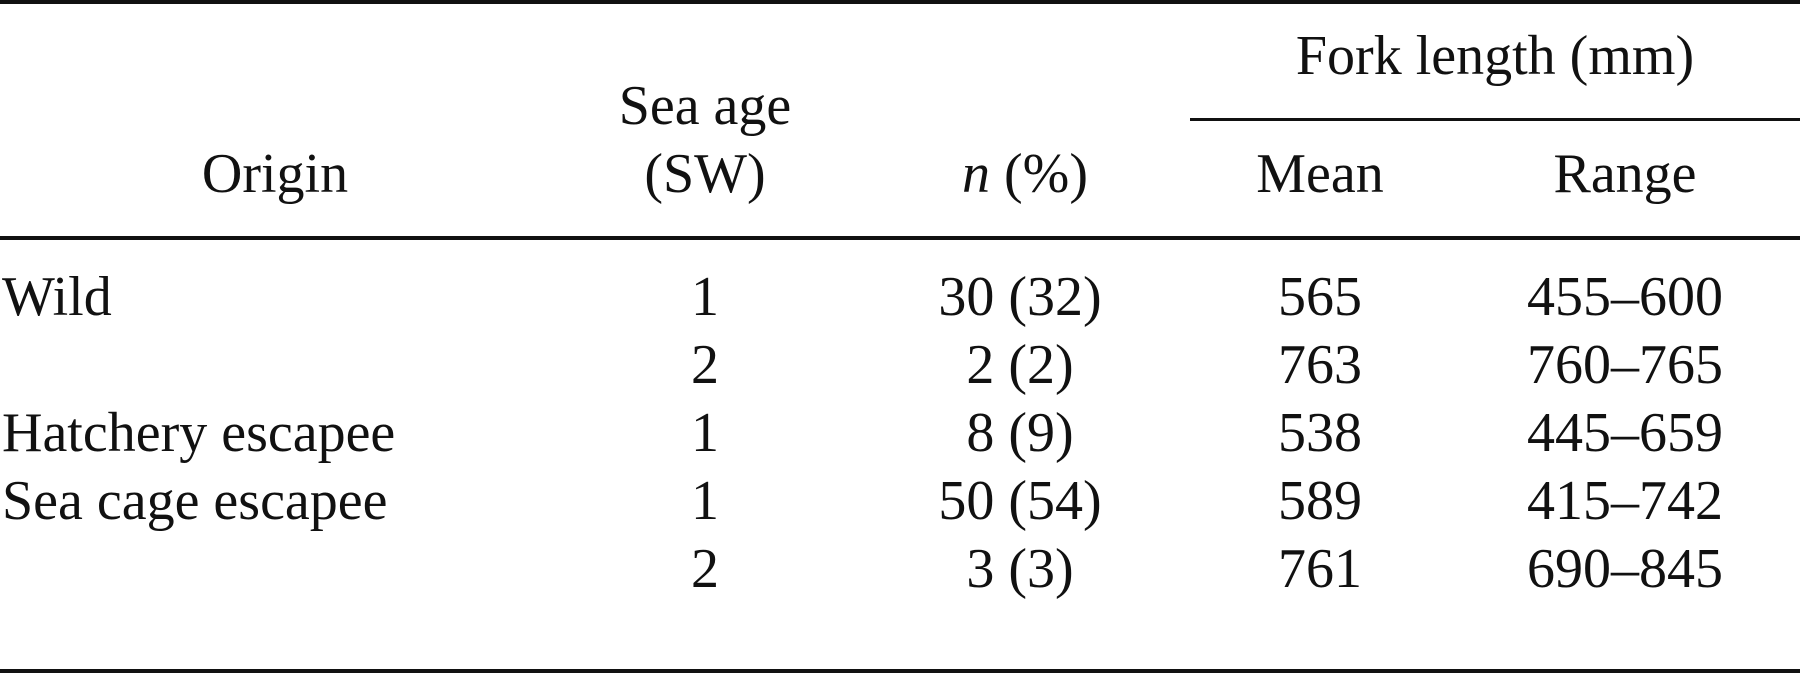 Image resolution: width=1800 pixels, height=673 pixels. Describe the element at coordinates (1320, 297) in the screenshot. I see `cell-mean: 565` at that location.